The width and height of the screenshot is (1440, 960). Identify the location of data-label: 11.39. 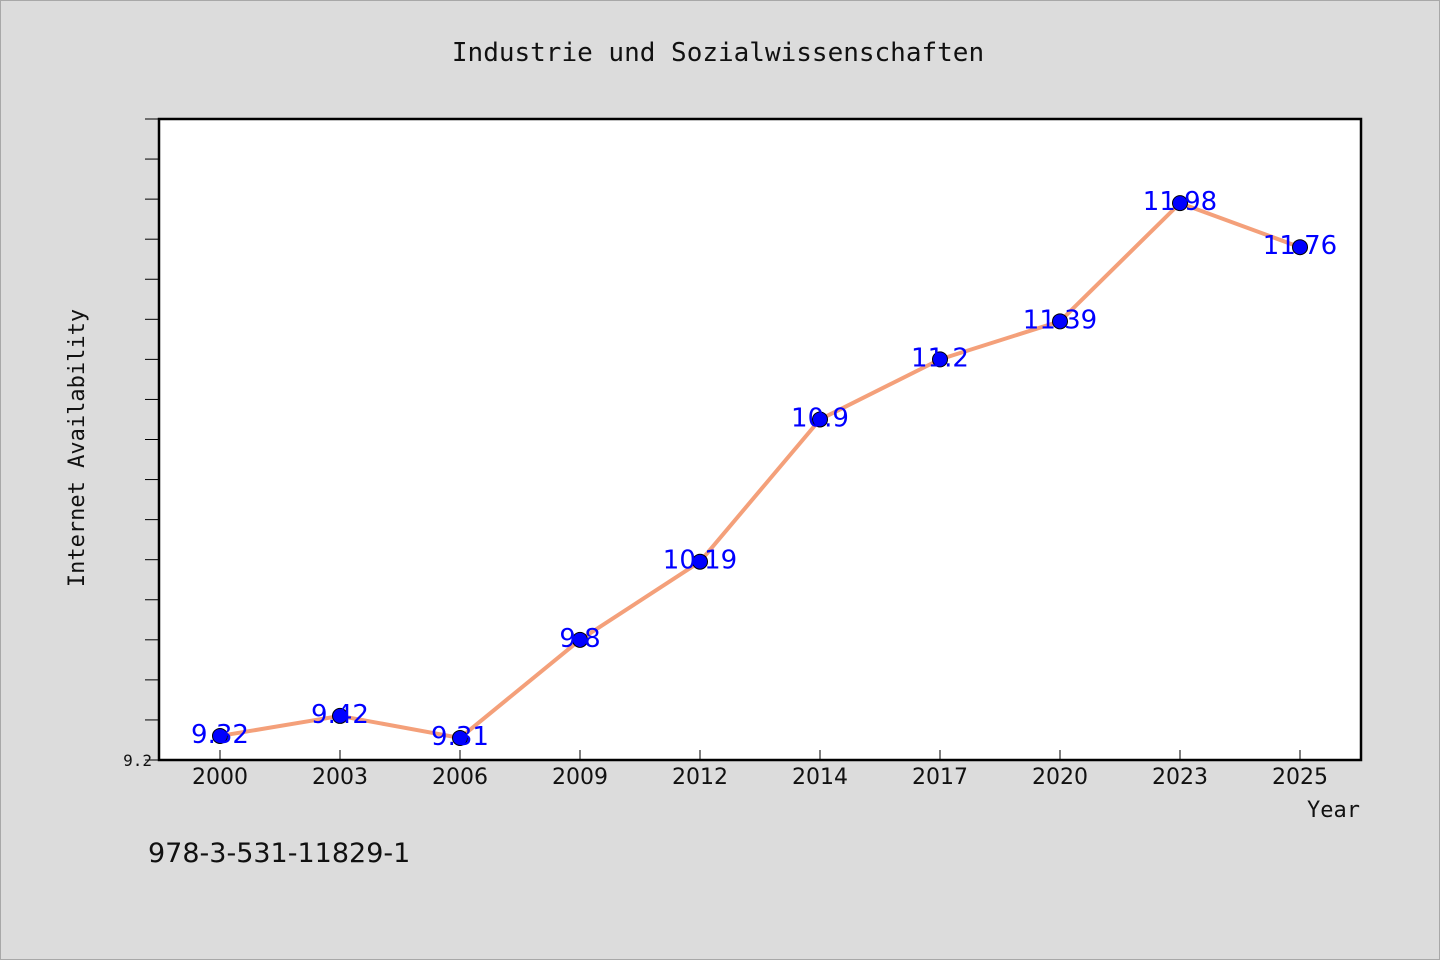
(1060, 320).